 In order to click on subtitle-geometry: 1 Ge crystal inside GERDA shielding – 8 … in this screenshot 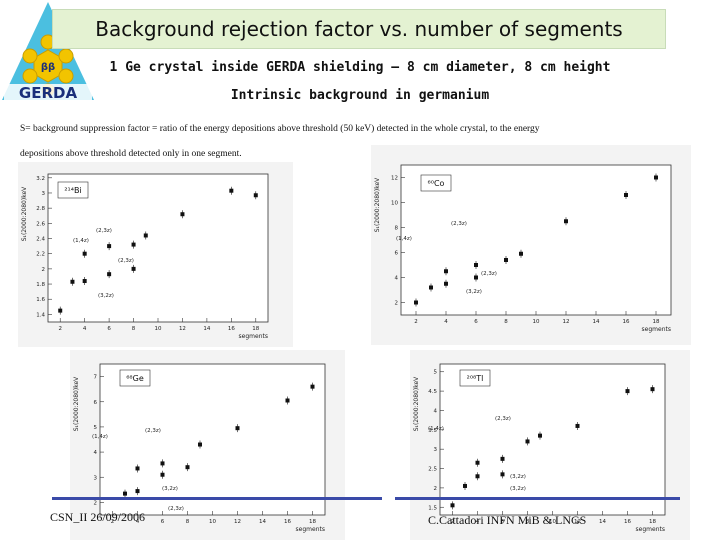, I will do `click(360, 67)`.